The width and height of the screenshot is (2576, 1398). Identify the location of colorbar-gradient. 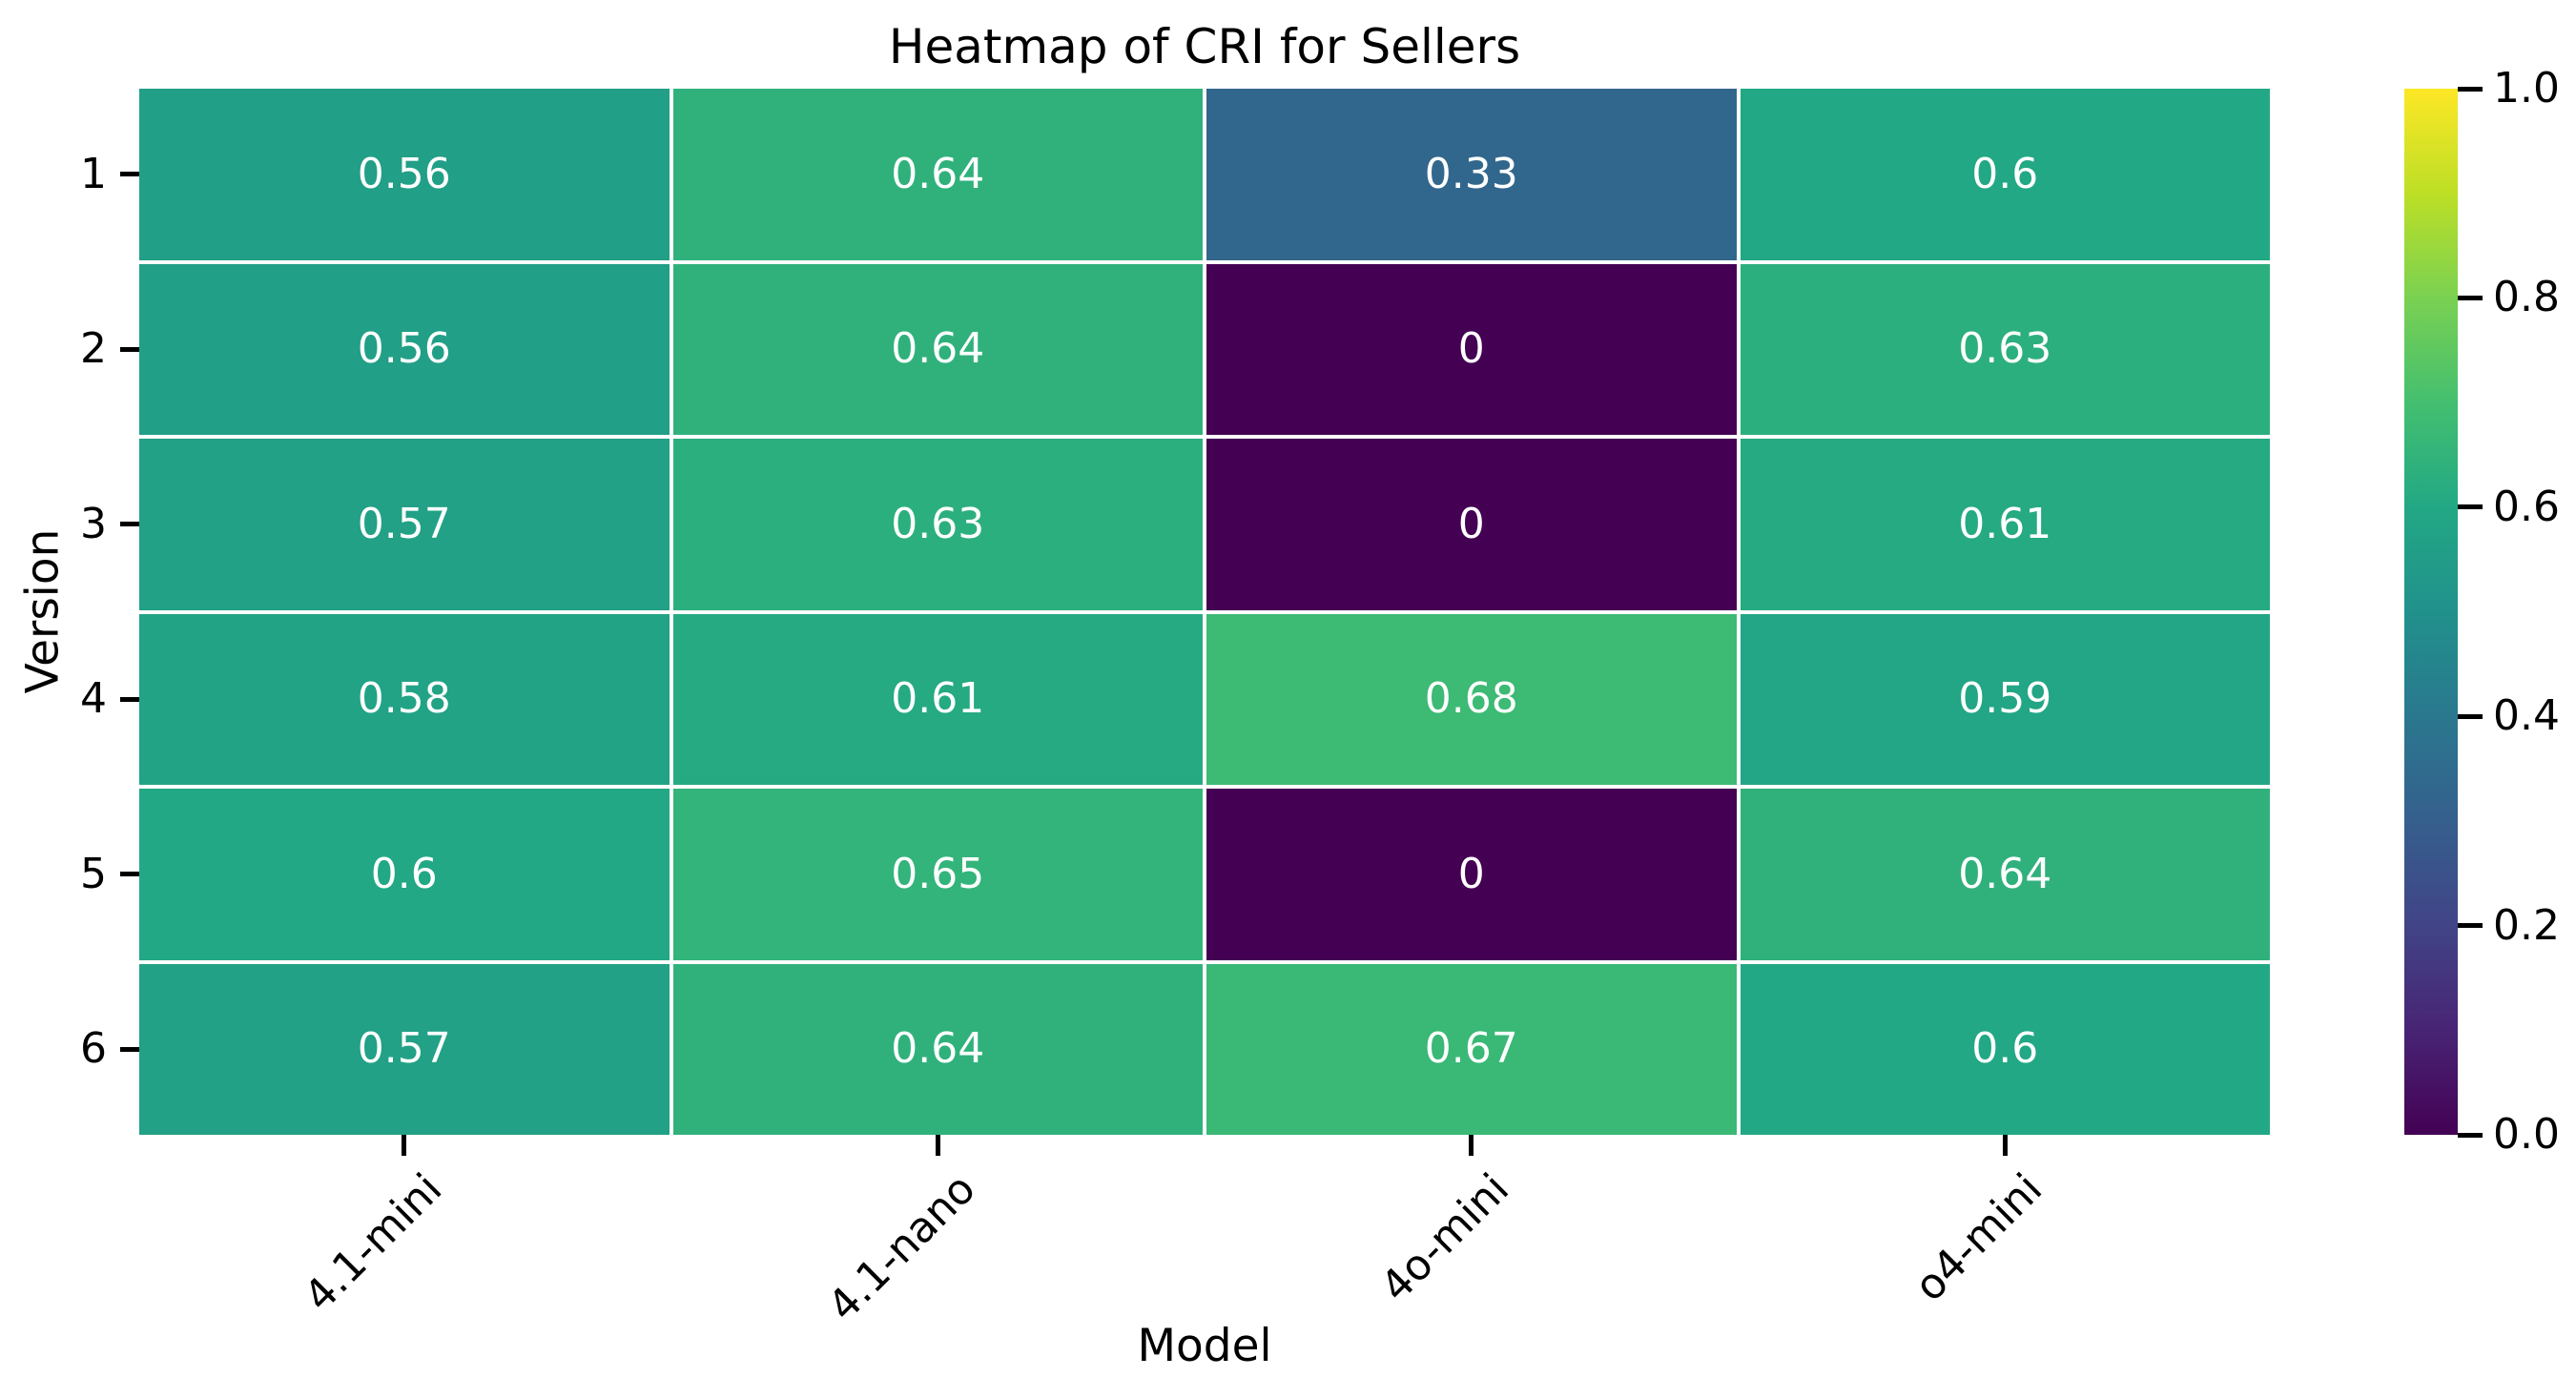
(2431, 612).